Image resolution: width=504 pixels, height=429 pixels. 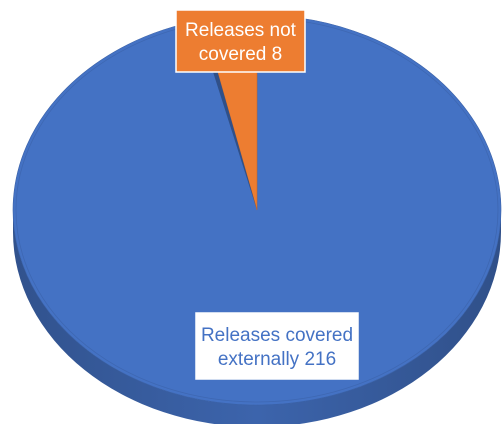 I want to click on data-label-line: Releases not, so click(x=241, y=30).